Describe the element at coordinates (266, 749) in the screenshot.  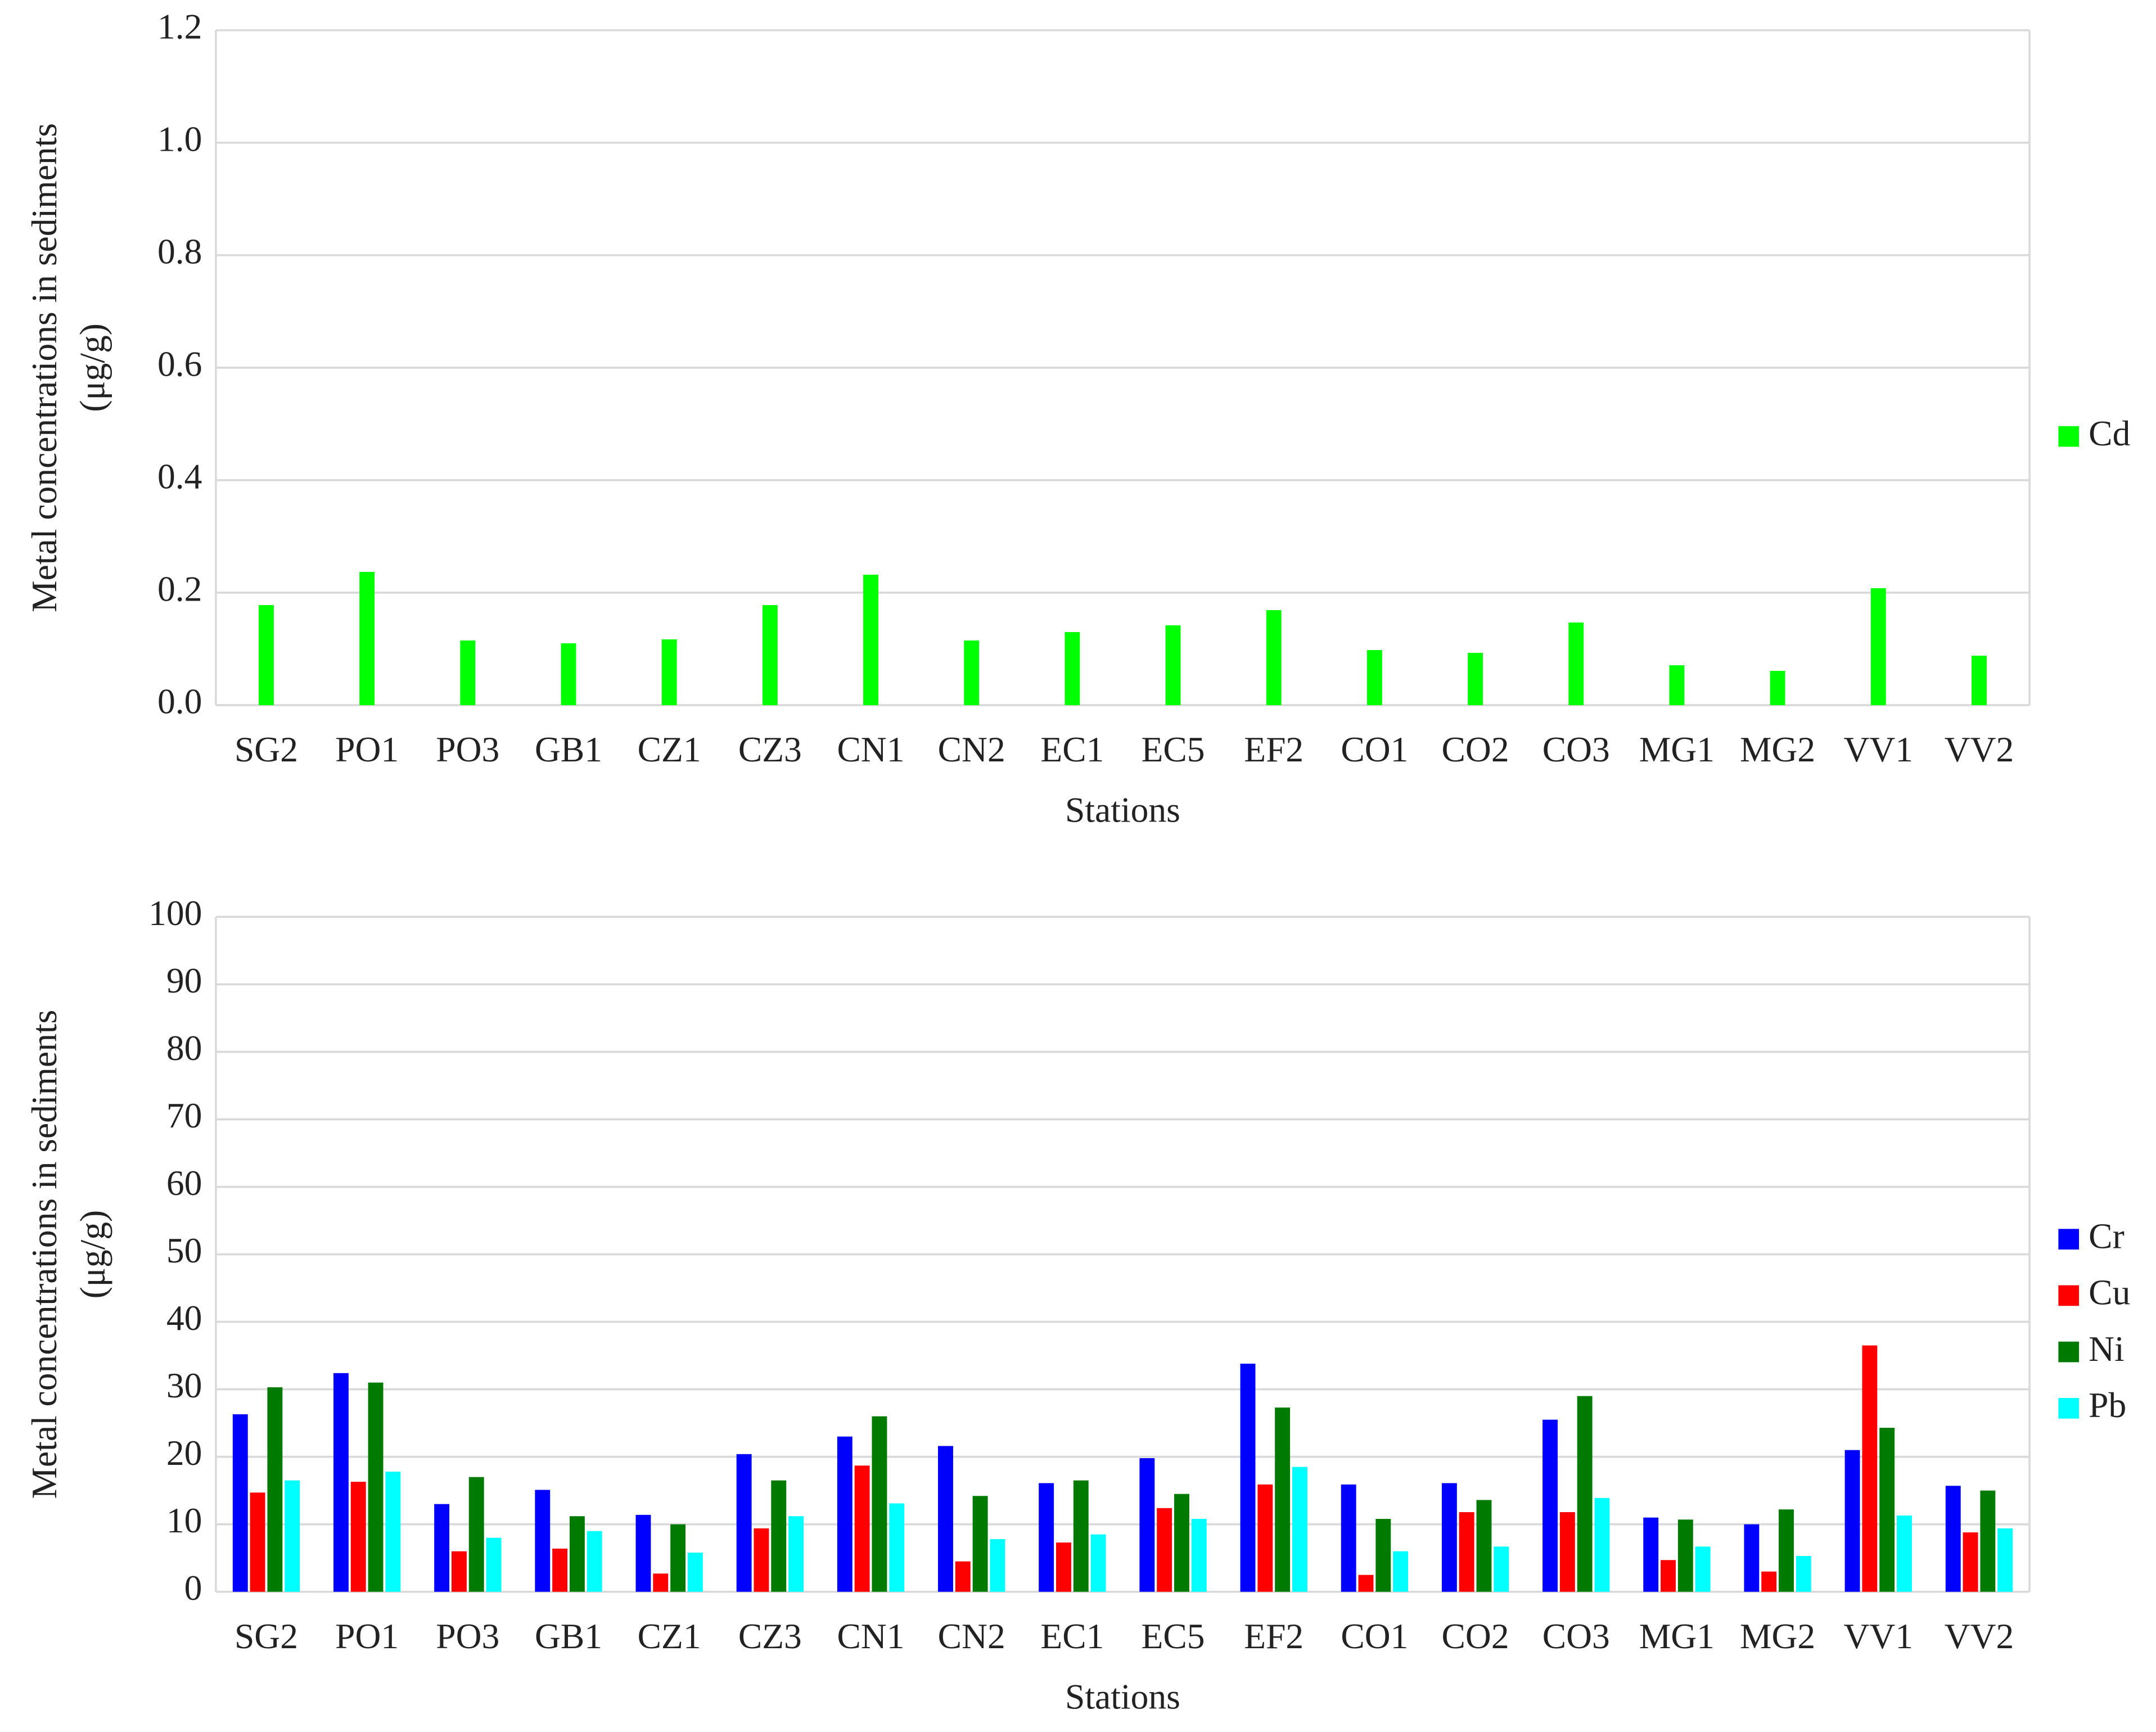
I see `x-tick-label: SG2` at that location.